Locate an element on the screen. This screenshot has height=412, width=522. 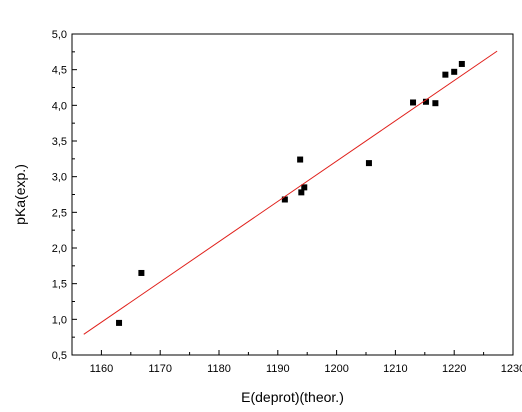
y-tick-label: 3,5 is located at coordinates (59, 142).